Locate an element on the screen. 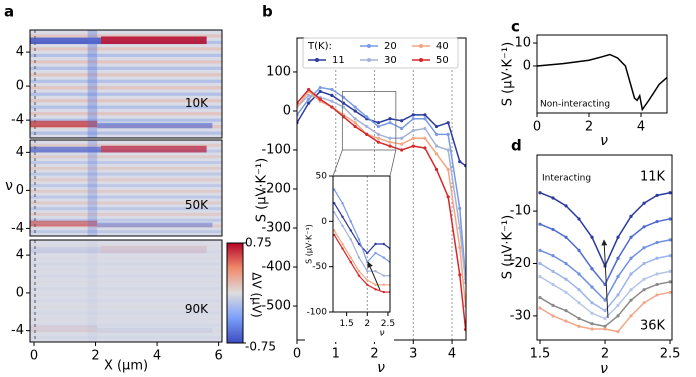 This screenshot has width=696, height=377. zoom-connector is located at coordinates (337, 163).